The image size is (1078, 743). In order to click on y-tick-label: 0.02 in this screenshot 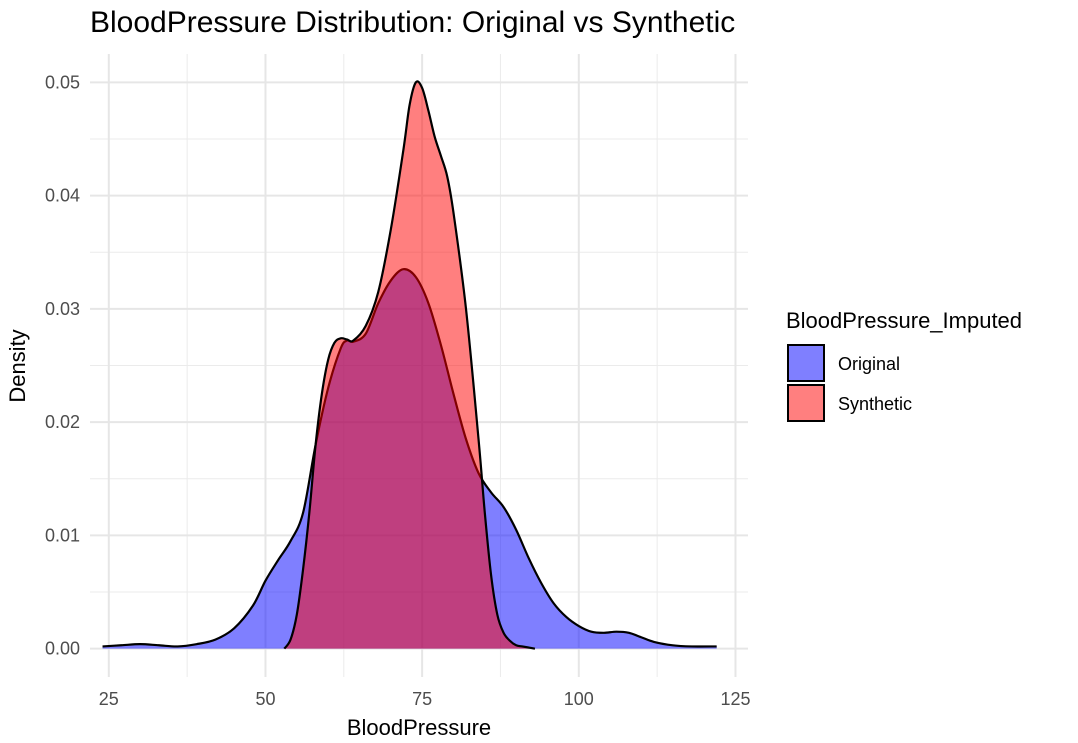, I will do `click(62, 422)`.